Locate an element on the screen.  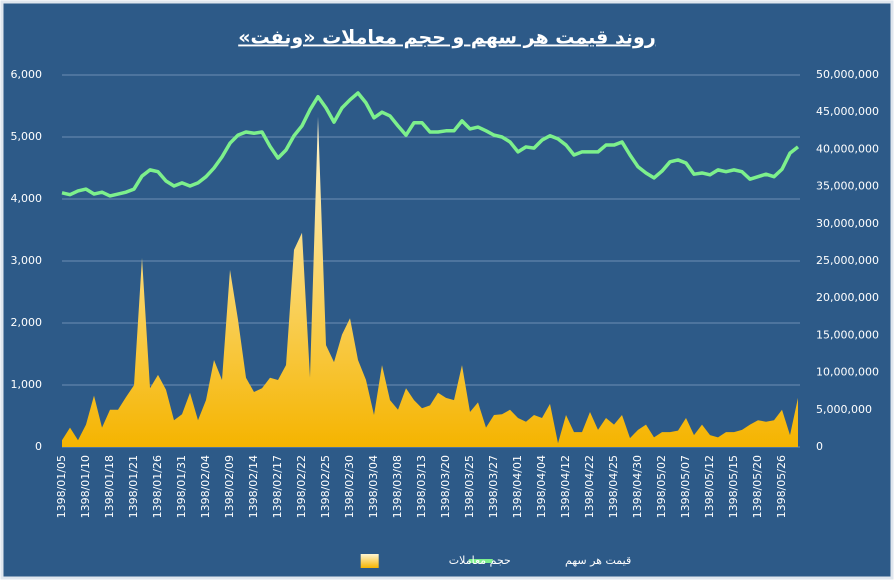
y2-tick-label: 15,000,000 is located at coordinates (847, 334).